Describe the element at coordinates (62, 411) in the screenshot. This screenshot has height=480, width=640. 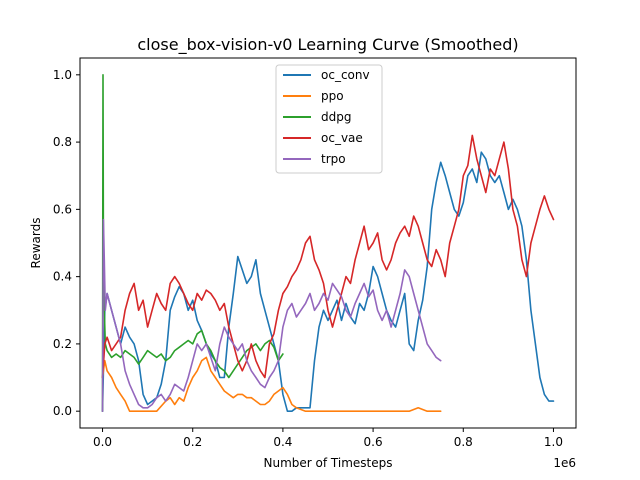
I see `y-tick-label: 0.0` at that location.